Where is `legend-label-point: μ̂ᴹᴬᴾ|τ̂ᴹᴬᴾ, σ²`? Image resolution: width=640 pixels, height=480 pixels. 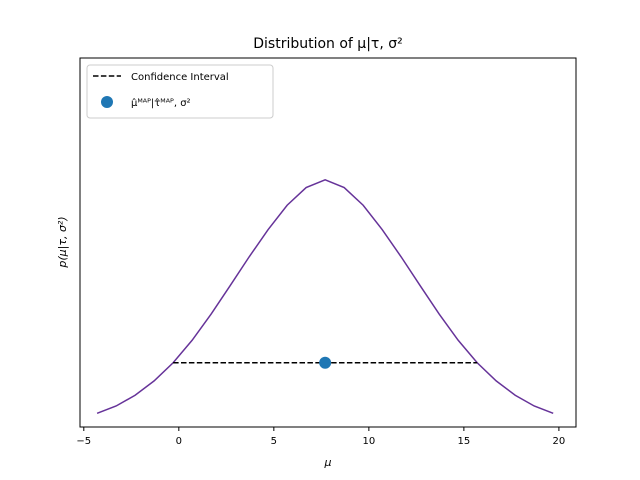 legend-label-point: μ̂ᴹᴬᴾ|τ̂ᴹᴬᴾ, σ² is located at coordinates (161, 103).